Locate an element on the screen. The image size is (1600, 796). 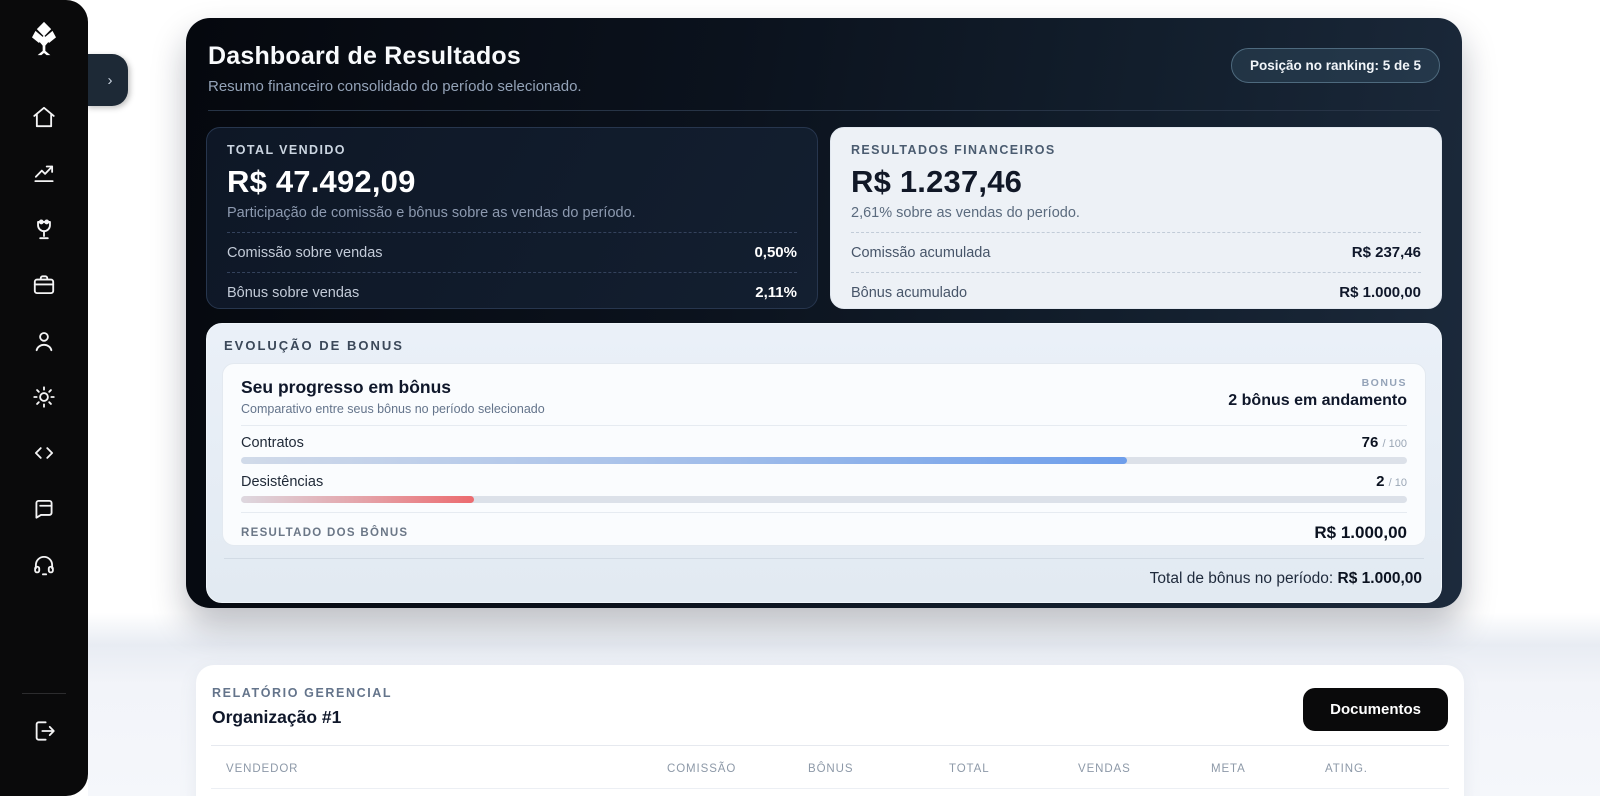
headset-icon is located at coordinates (44, 567).